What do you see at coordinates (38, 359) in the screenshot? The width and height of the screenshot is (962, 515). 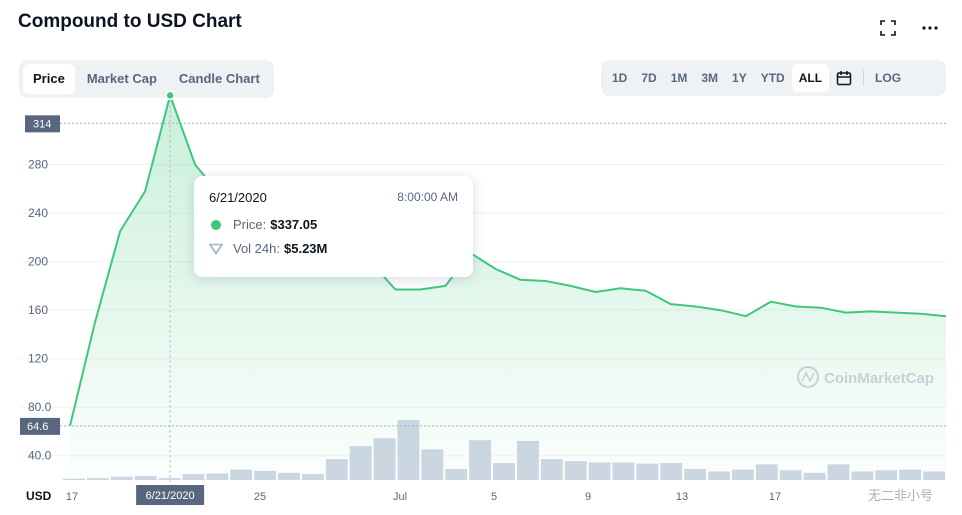 I see `y-tick-label: 120` at bounding box center [38, 359].